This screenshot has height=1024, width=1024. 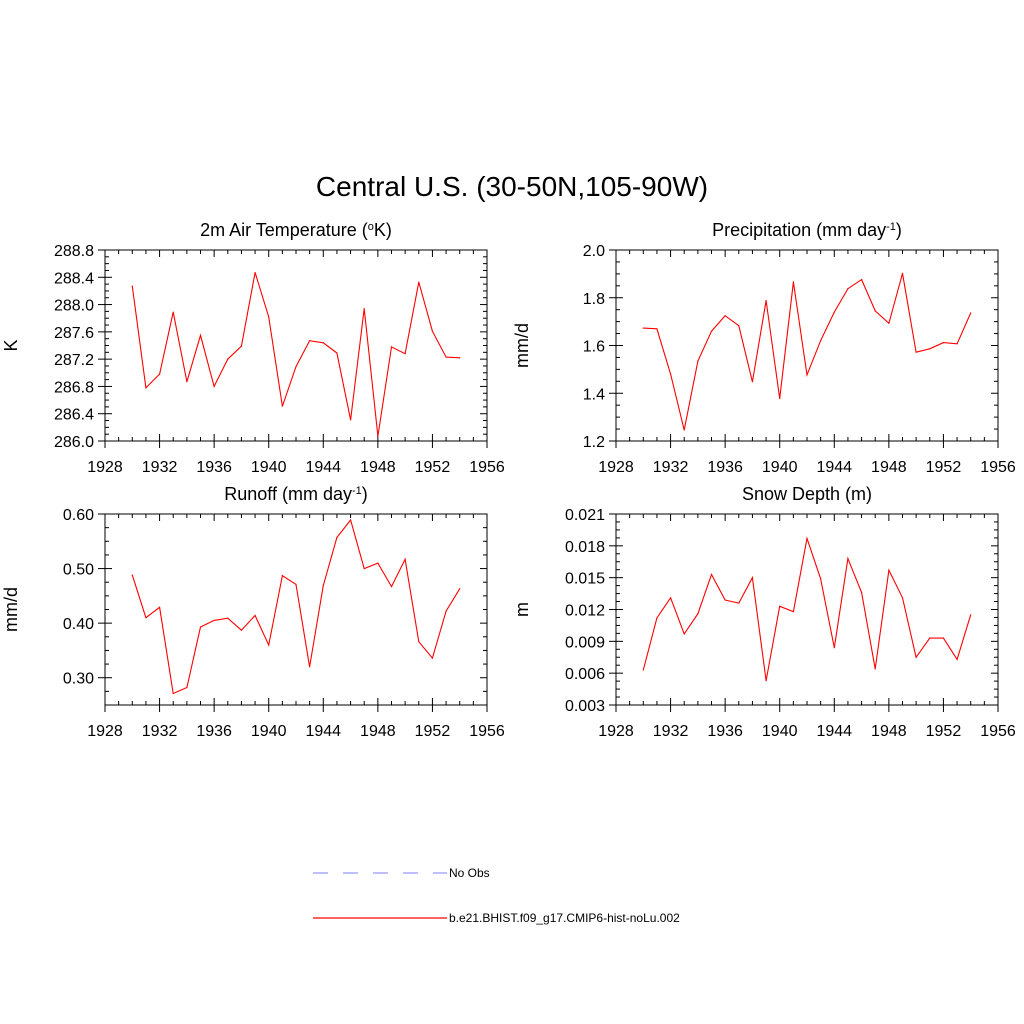 I want to click on legend-model-label: b.e21.BHIST.f09_g17.CMIP6-hist-noLu.002, so click(x=564, y=918).